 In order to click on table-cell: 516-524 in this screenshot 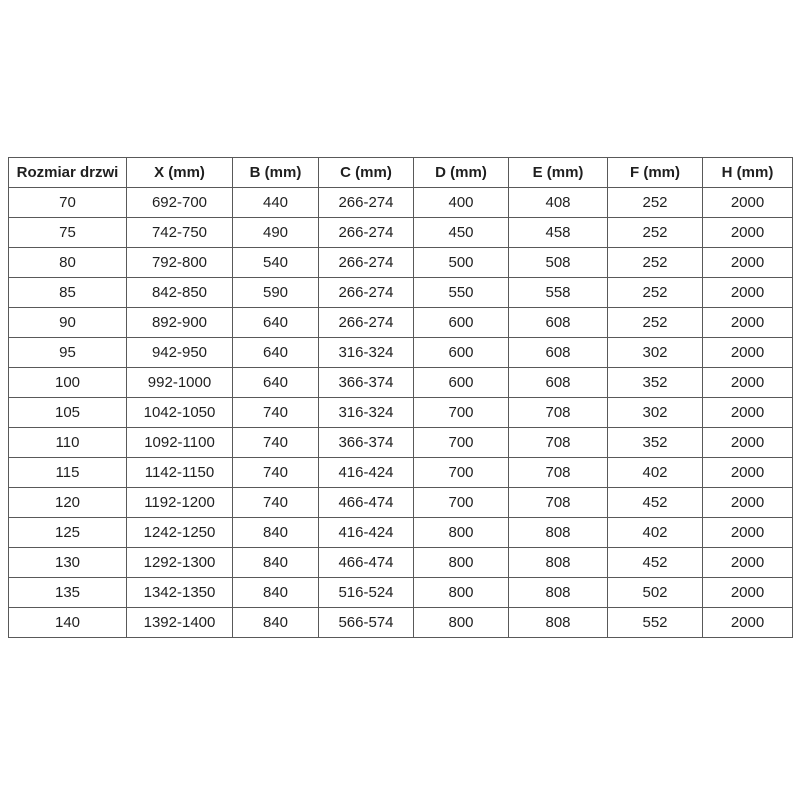, I will do `click(366, 592)`.